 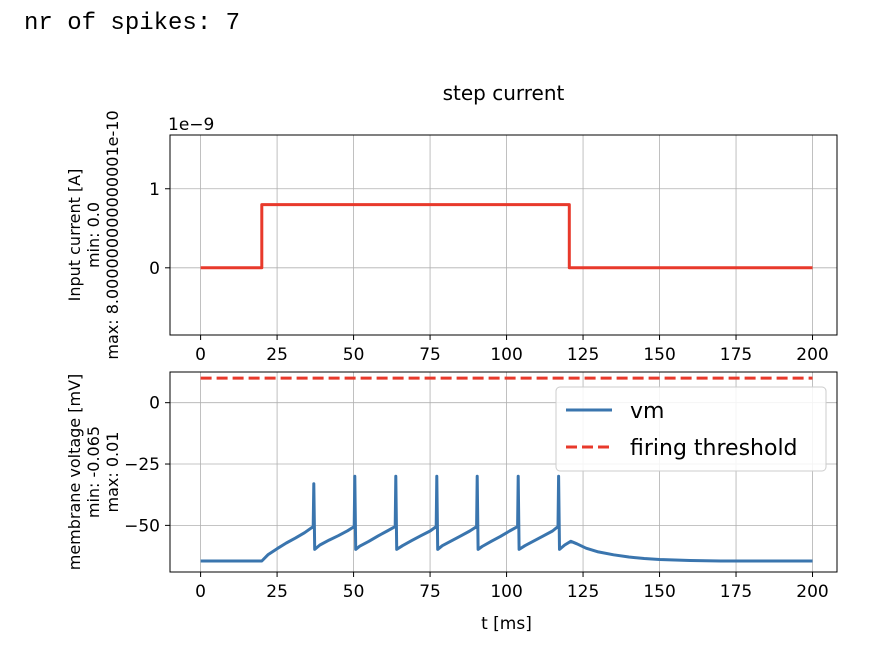 What do you see at coordinates (112, 234) in the screenshot?
I see `y-axis-label-line: max: 8.000000000000001e-10` at bounding box center [112, 234].